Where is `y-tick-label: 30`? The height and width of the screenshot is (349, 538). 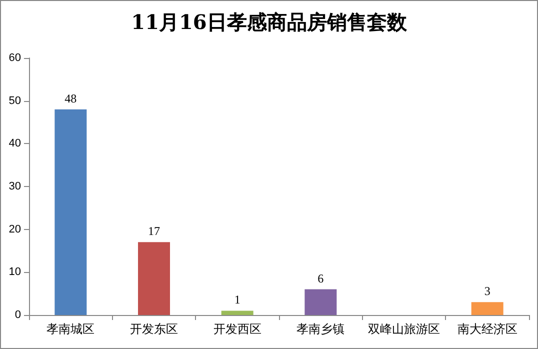
y-tick-label: 30 is located at coordinates (14, 186).